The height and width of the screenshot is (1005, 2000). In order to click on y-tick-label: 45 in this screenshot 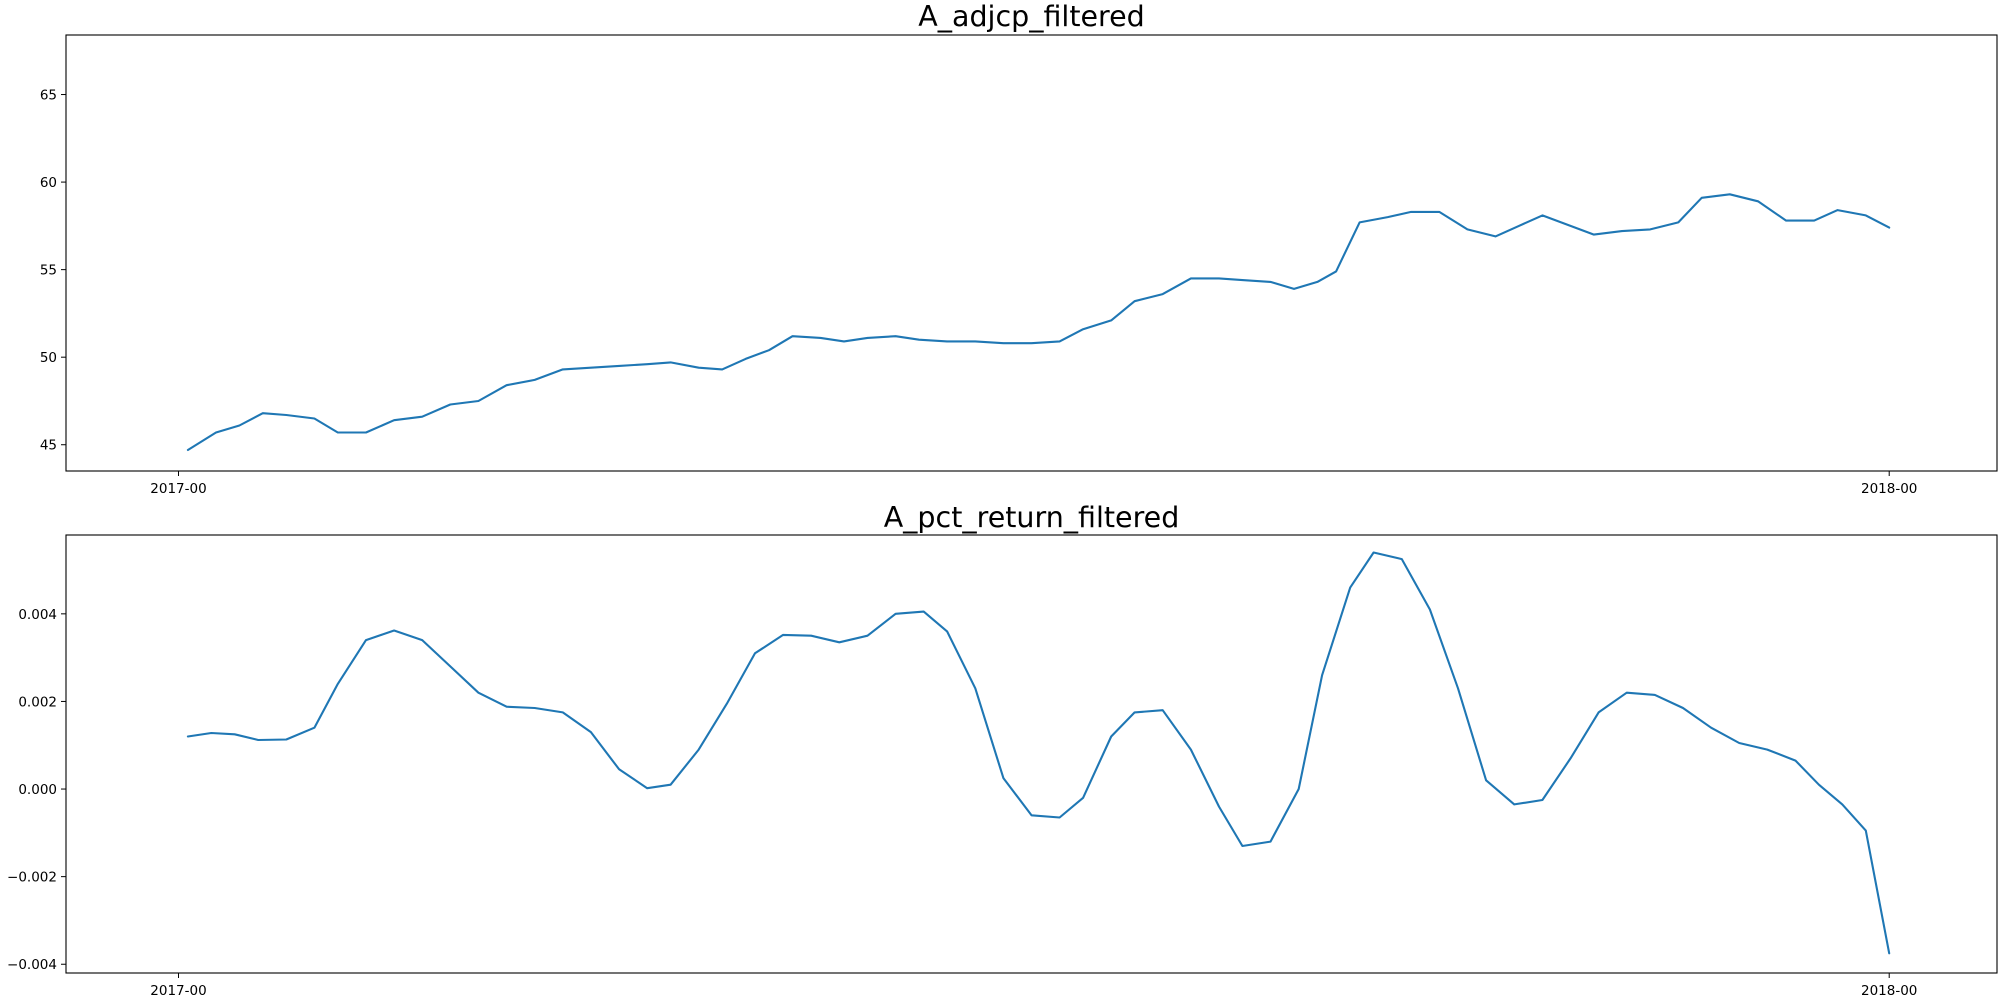, I will do `click(48, 446)`.